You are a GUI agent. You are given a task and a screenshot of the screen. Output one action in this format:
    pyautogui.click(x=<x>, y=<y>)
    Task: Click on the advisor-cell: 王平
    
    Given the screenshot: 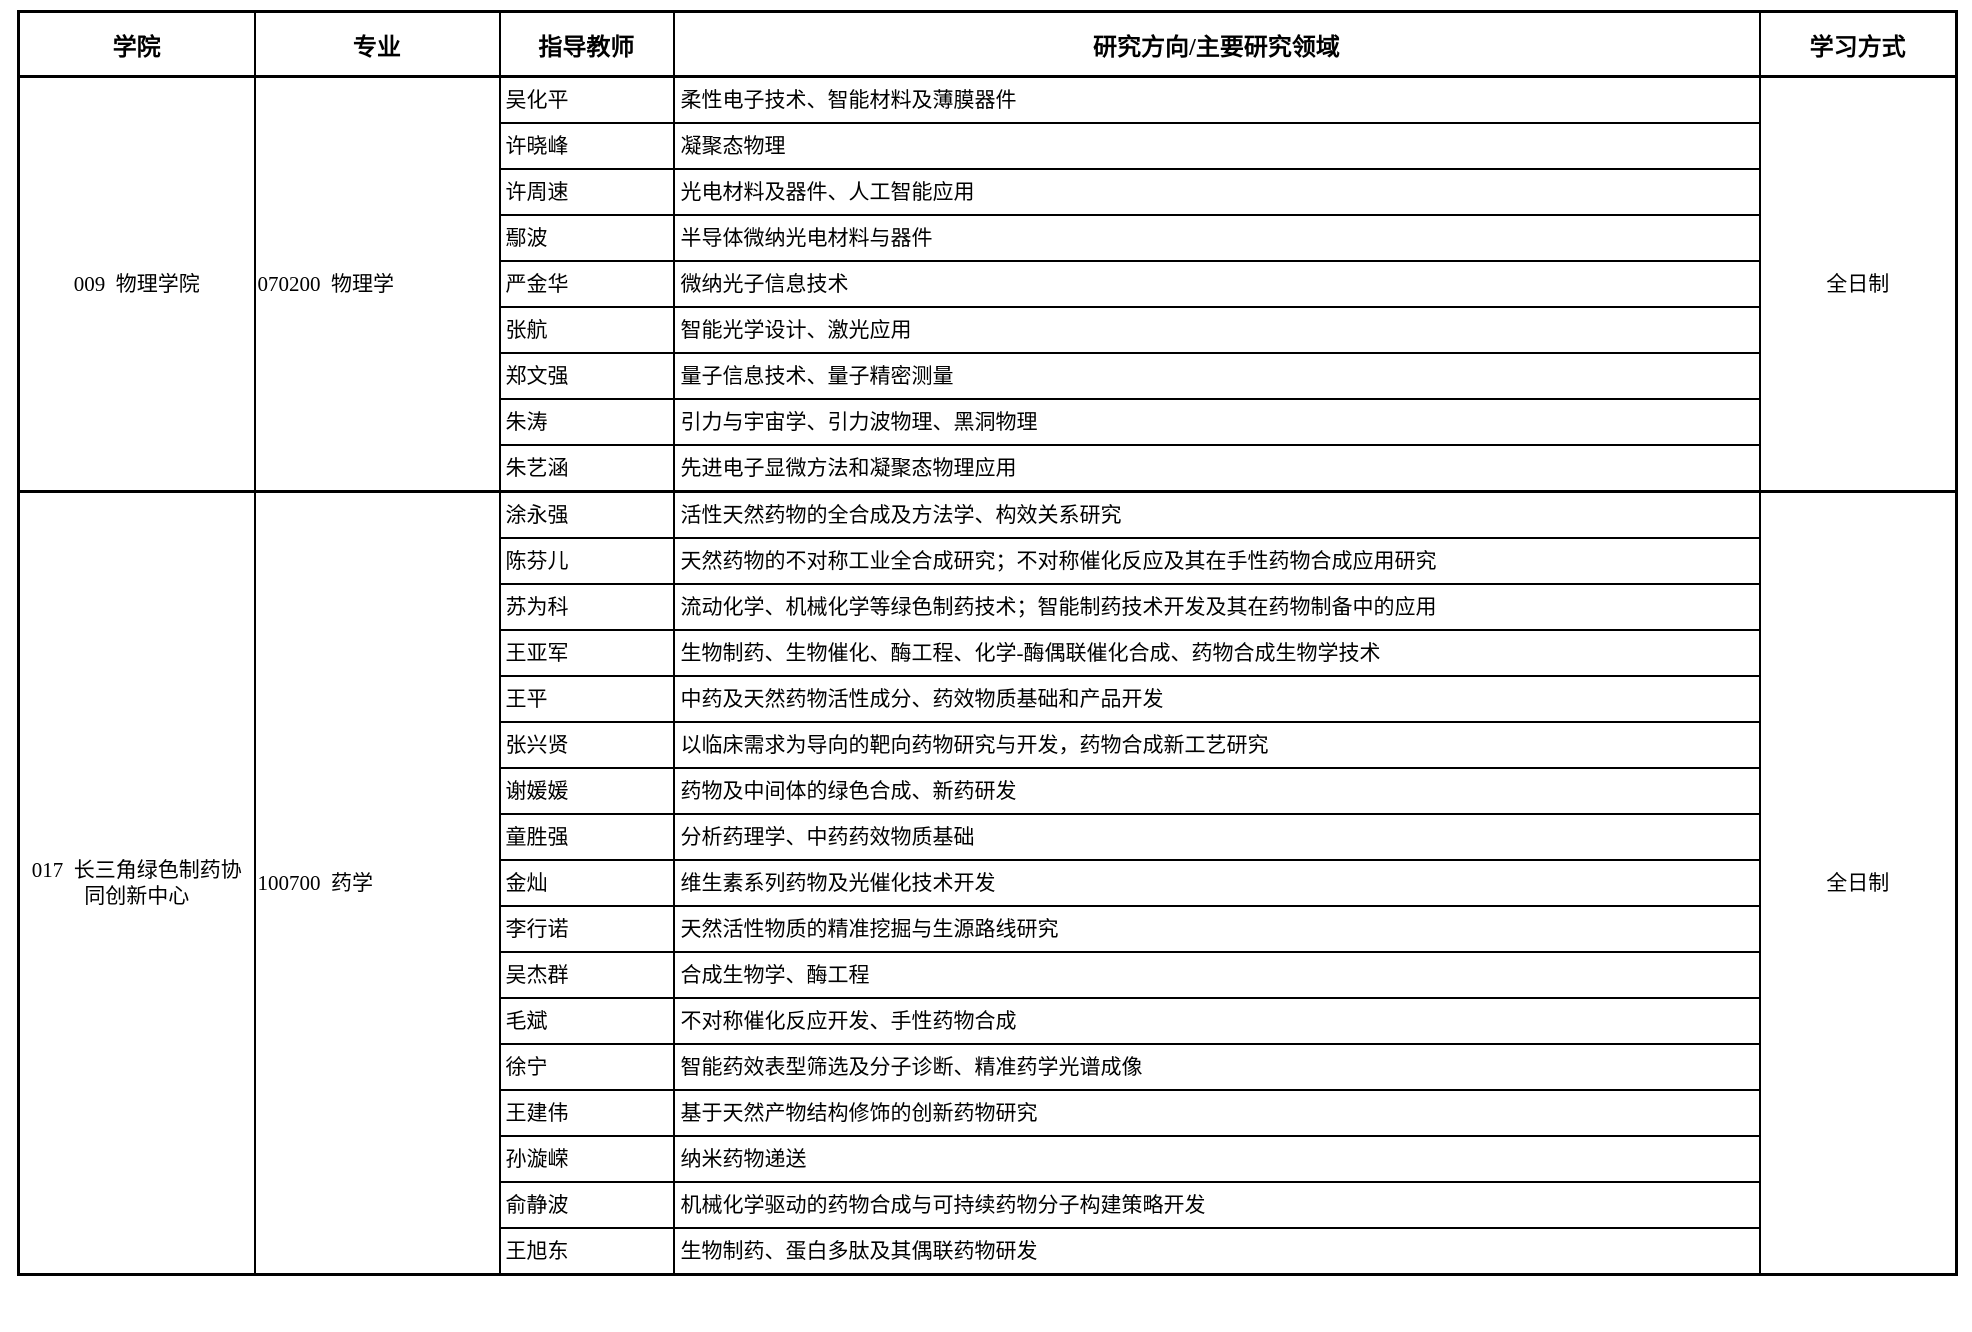 What is the action you would take?
    pyautogui.click(x=586, y=699)
    